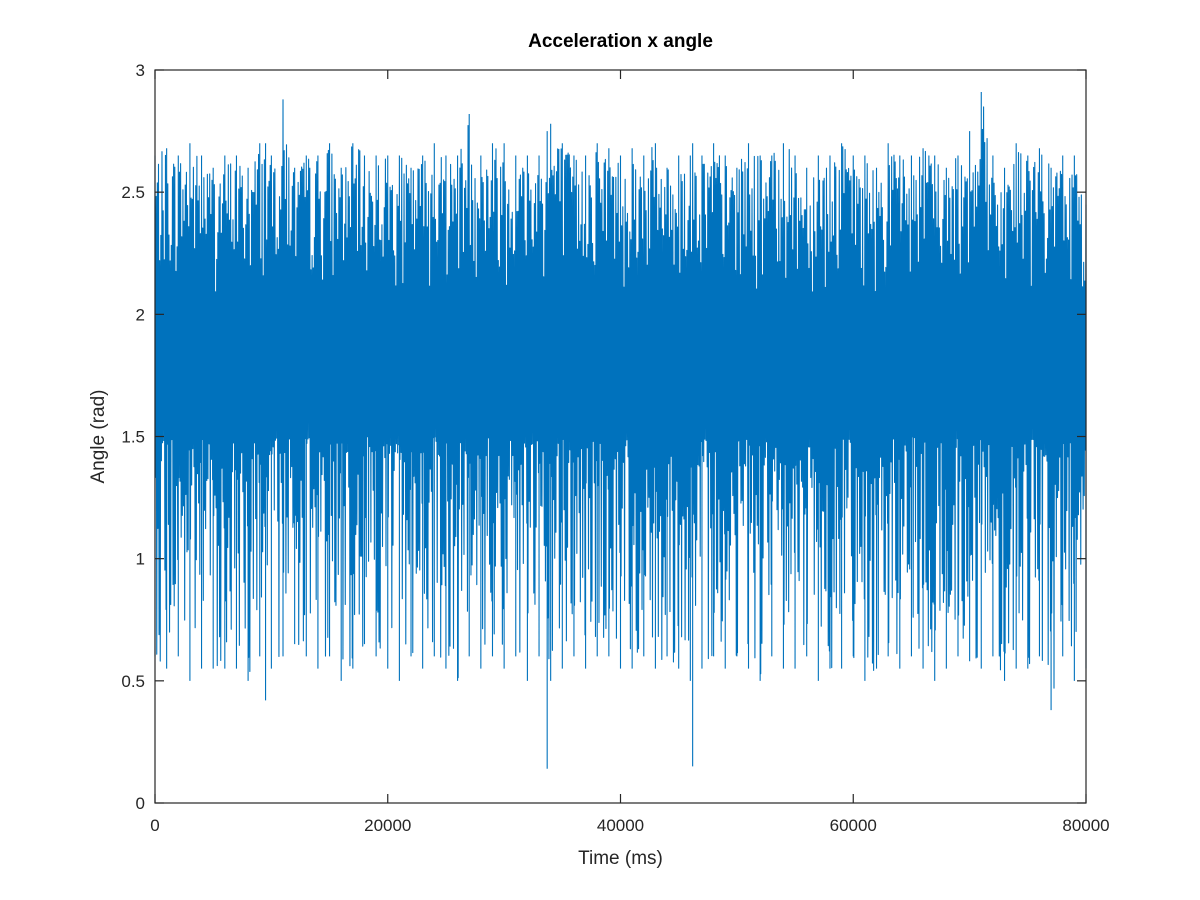  Describe the element at coordinates (133, 192) in the screenshot. I see `y-tick-label: 2.5` at that location.